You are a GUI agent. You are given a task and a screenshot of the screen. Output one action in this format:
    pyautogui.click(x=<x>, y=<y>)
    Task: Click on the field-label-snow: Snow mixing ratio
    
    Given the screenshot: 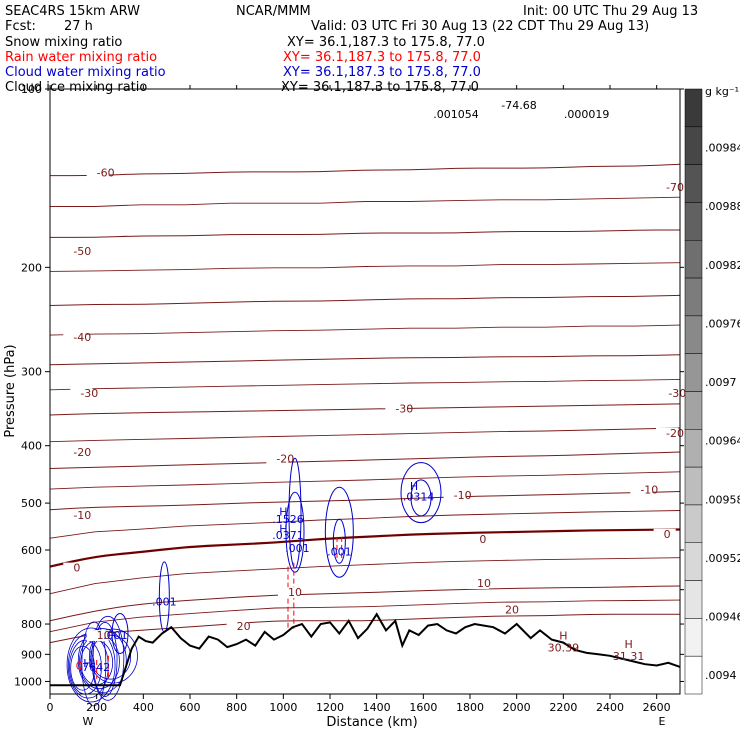 What is the action you would take?
    pyautogui.click(x=63, y=42)
    